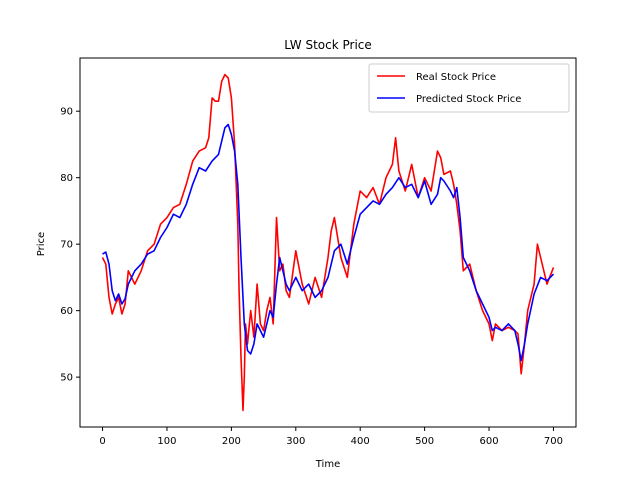 The width and height of the screenshot is (640, 480). I want to click on x-tick-label: 300, so click(295, 441).